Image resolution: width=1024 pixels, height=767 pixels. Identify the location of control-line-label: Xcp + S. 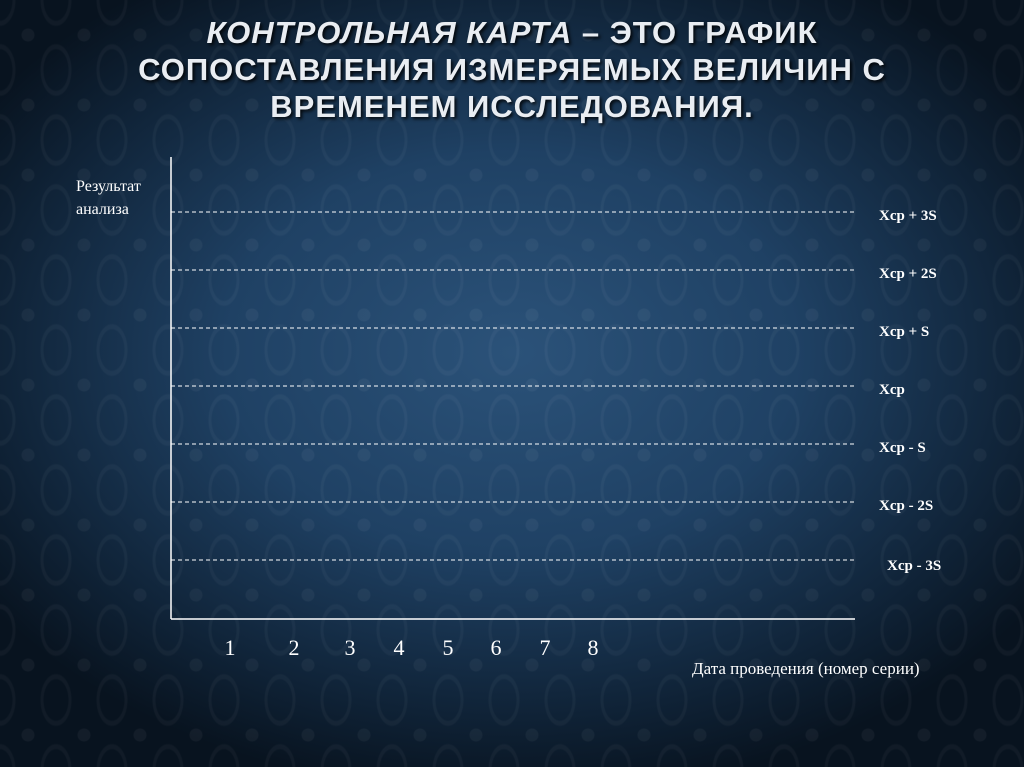
(904, 332).